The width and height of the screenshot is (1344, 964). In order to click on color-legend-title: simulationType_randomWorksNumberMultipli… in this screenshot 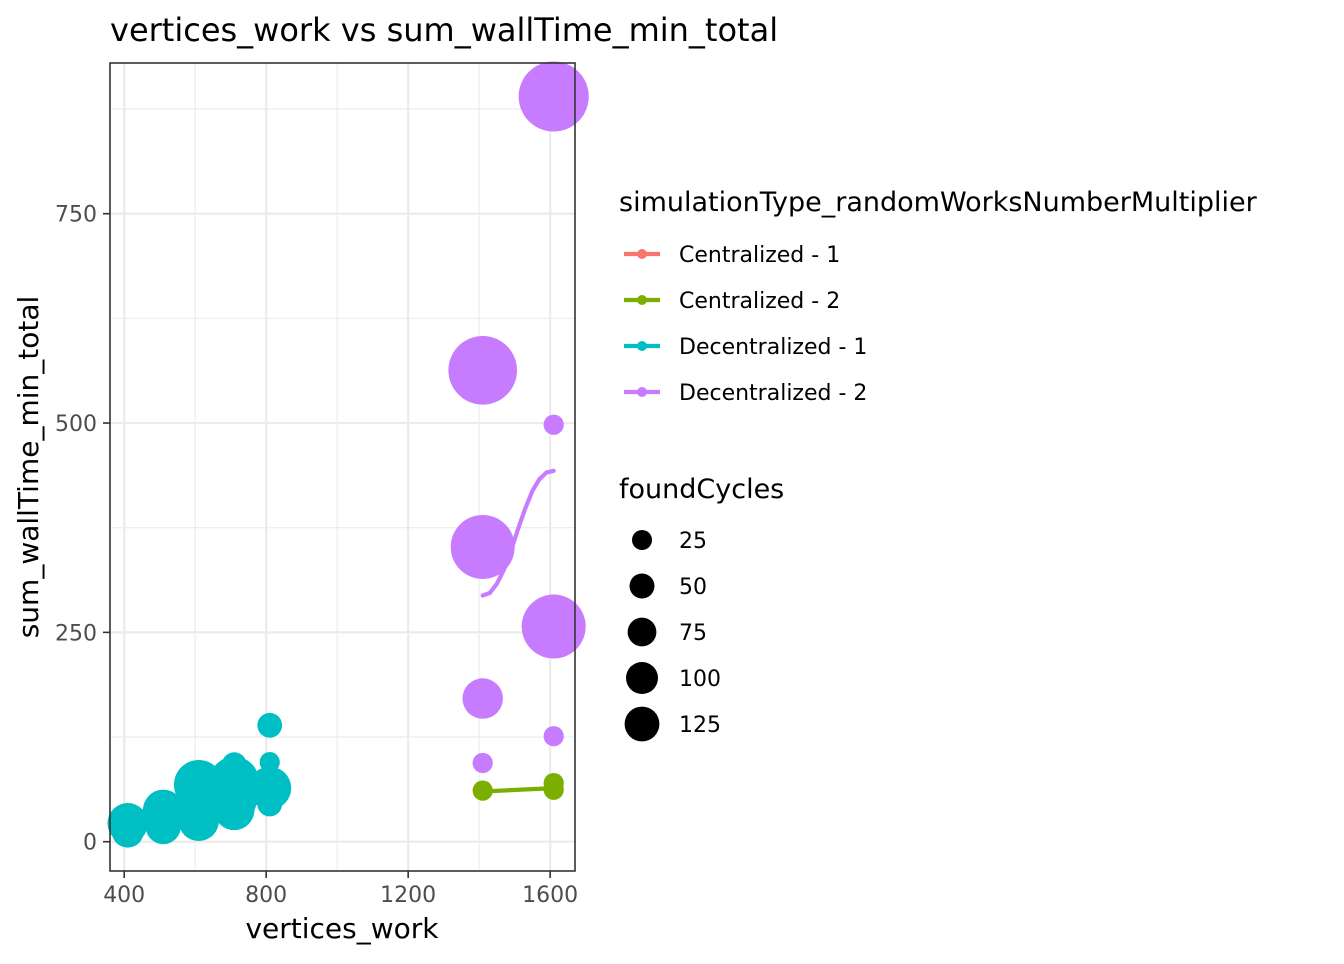, I will do `click(938, 202)`.